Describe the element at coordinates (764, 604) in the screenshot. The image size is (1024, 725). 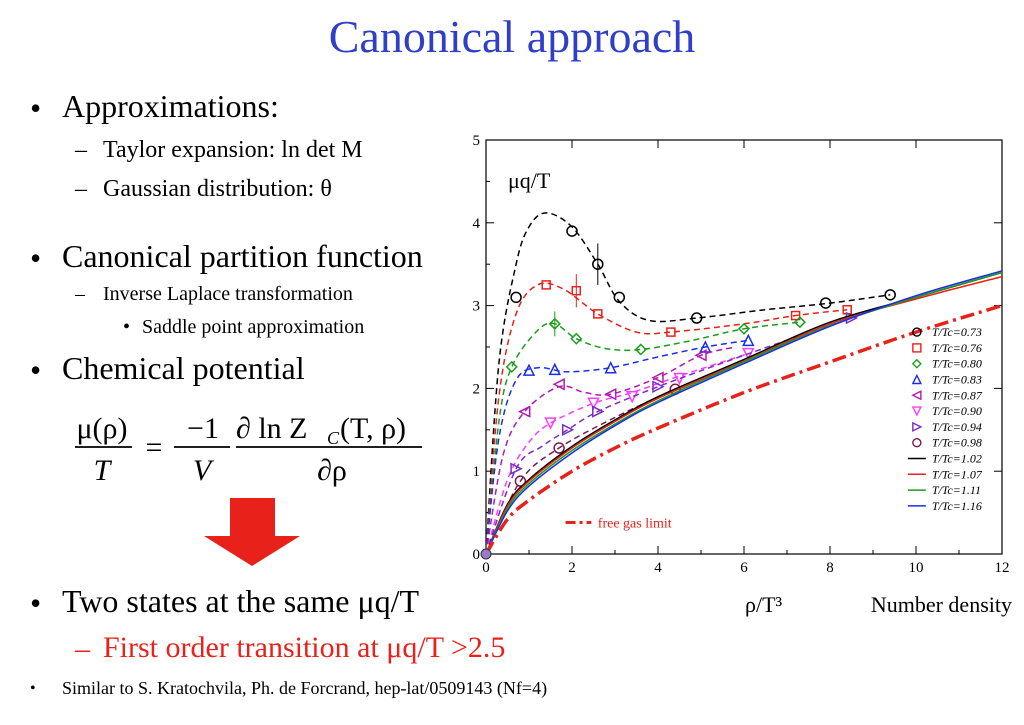
I see `x-axis-label: ρ/T³` at that location.